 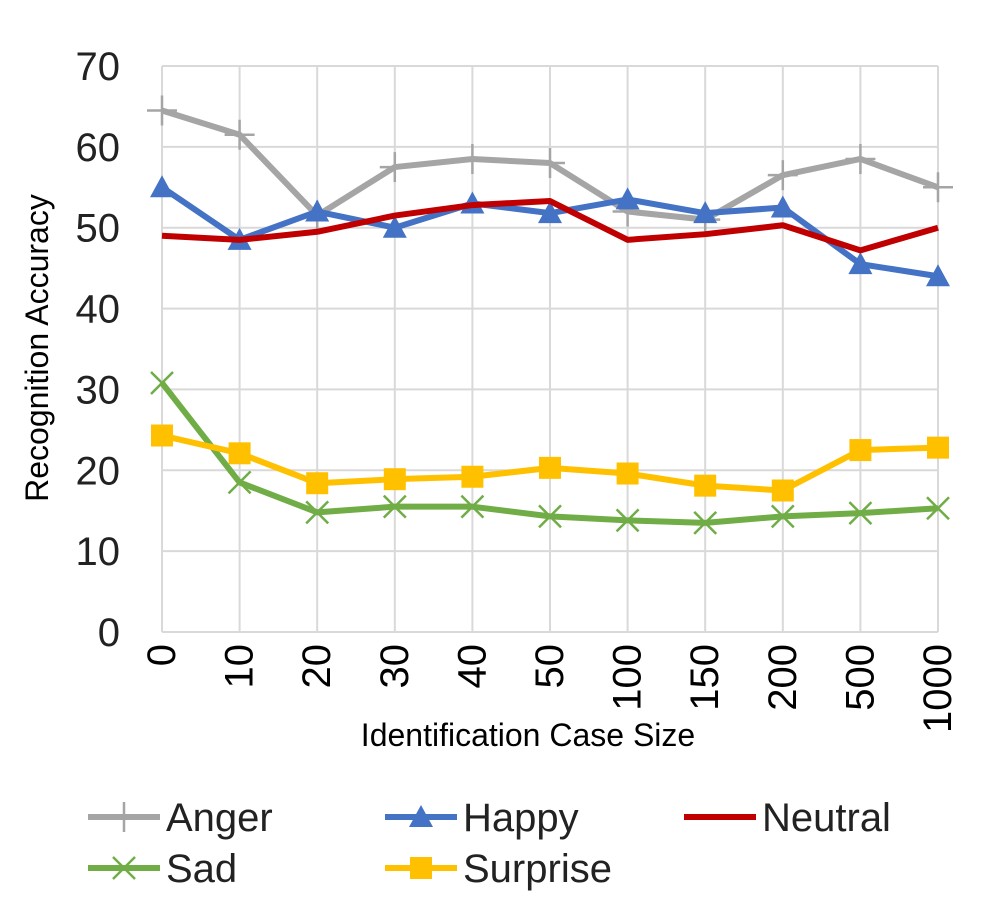 I want to click on series-surprise, so click(x=550, y=463).